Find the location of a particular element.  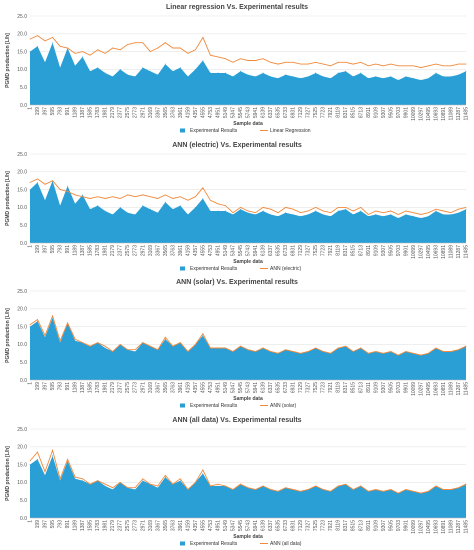

x-tick-label: 10297 is located at coordinates (421, 526).